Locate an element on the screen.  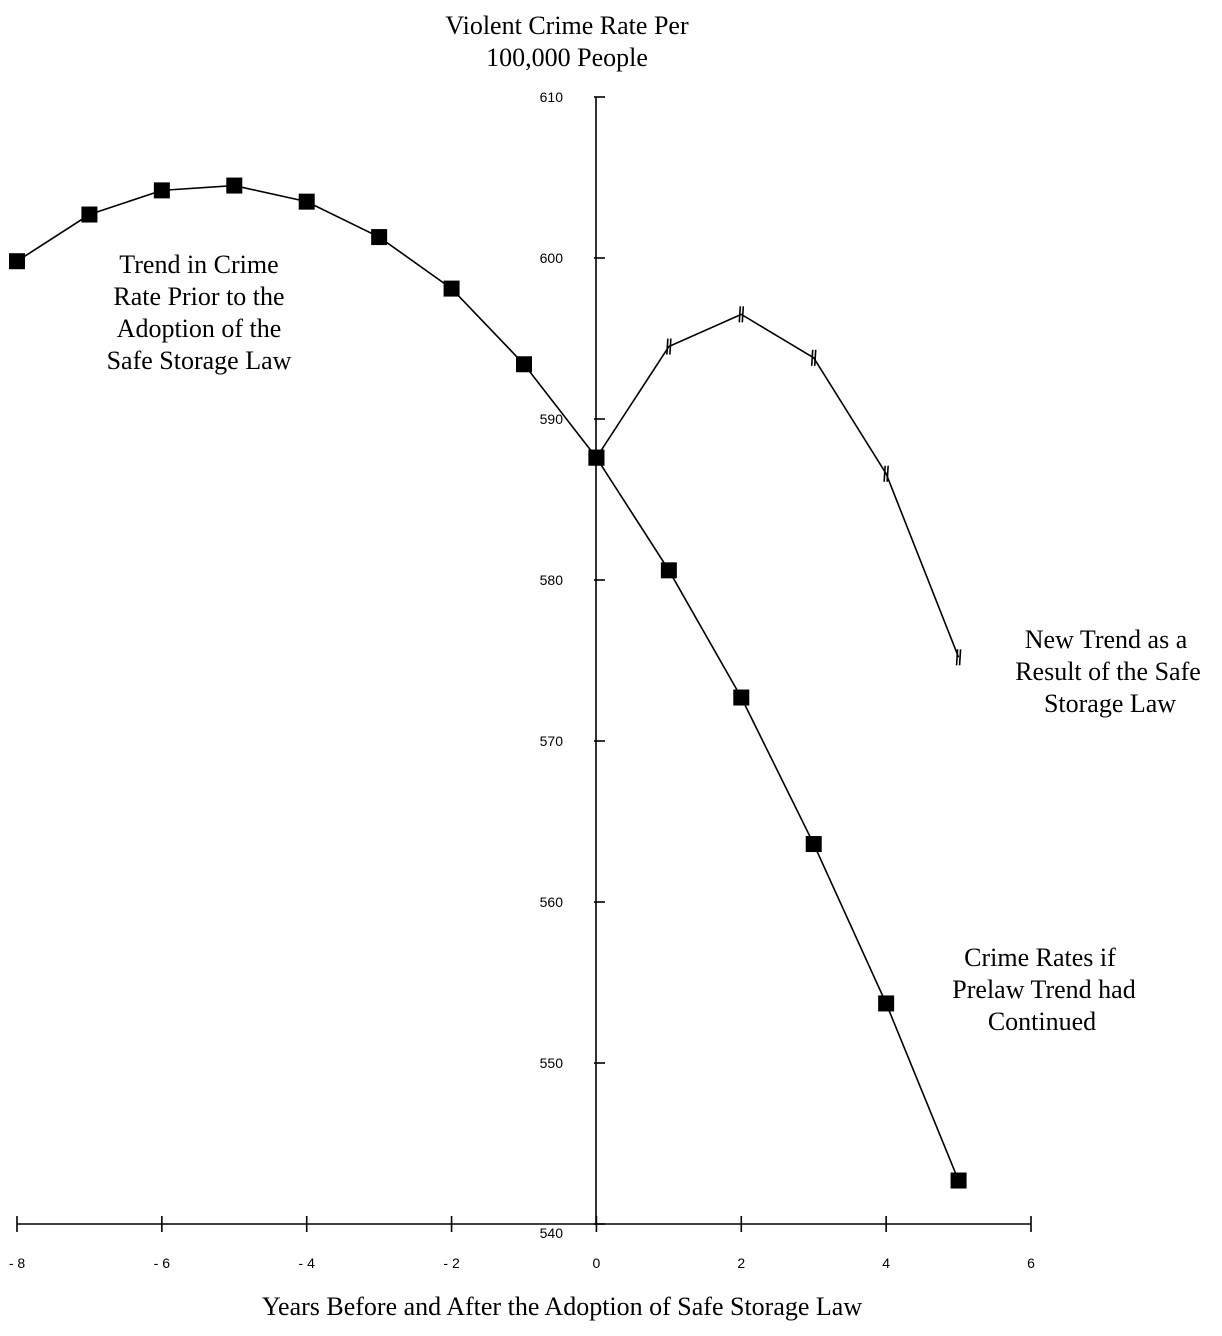
x-tick-label: 4 is located at coordinates (886, 1263).